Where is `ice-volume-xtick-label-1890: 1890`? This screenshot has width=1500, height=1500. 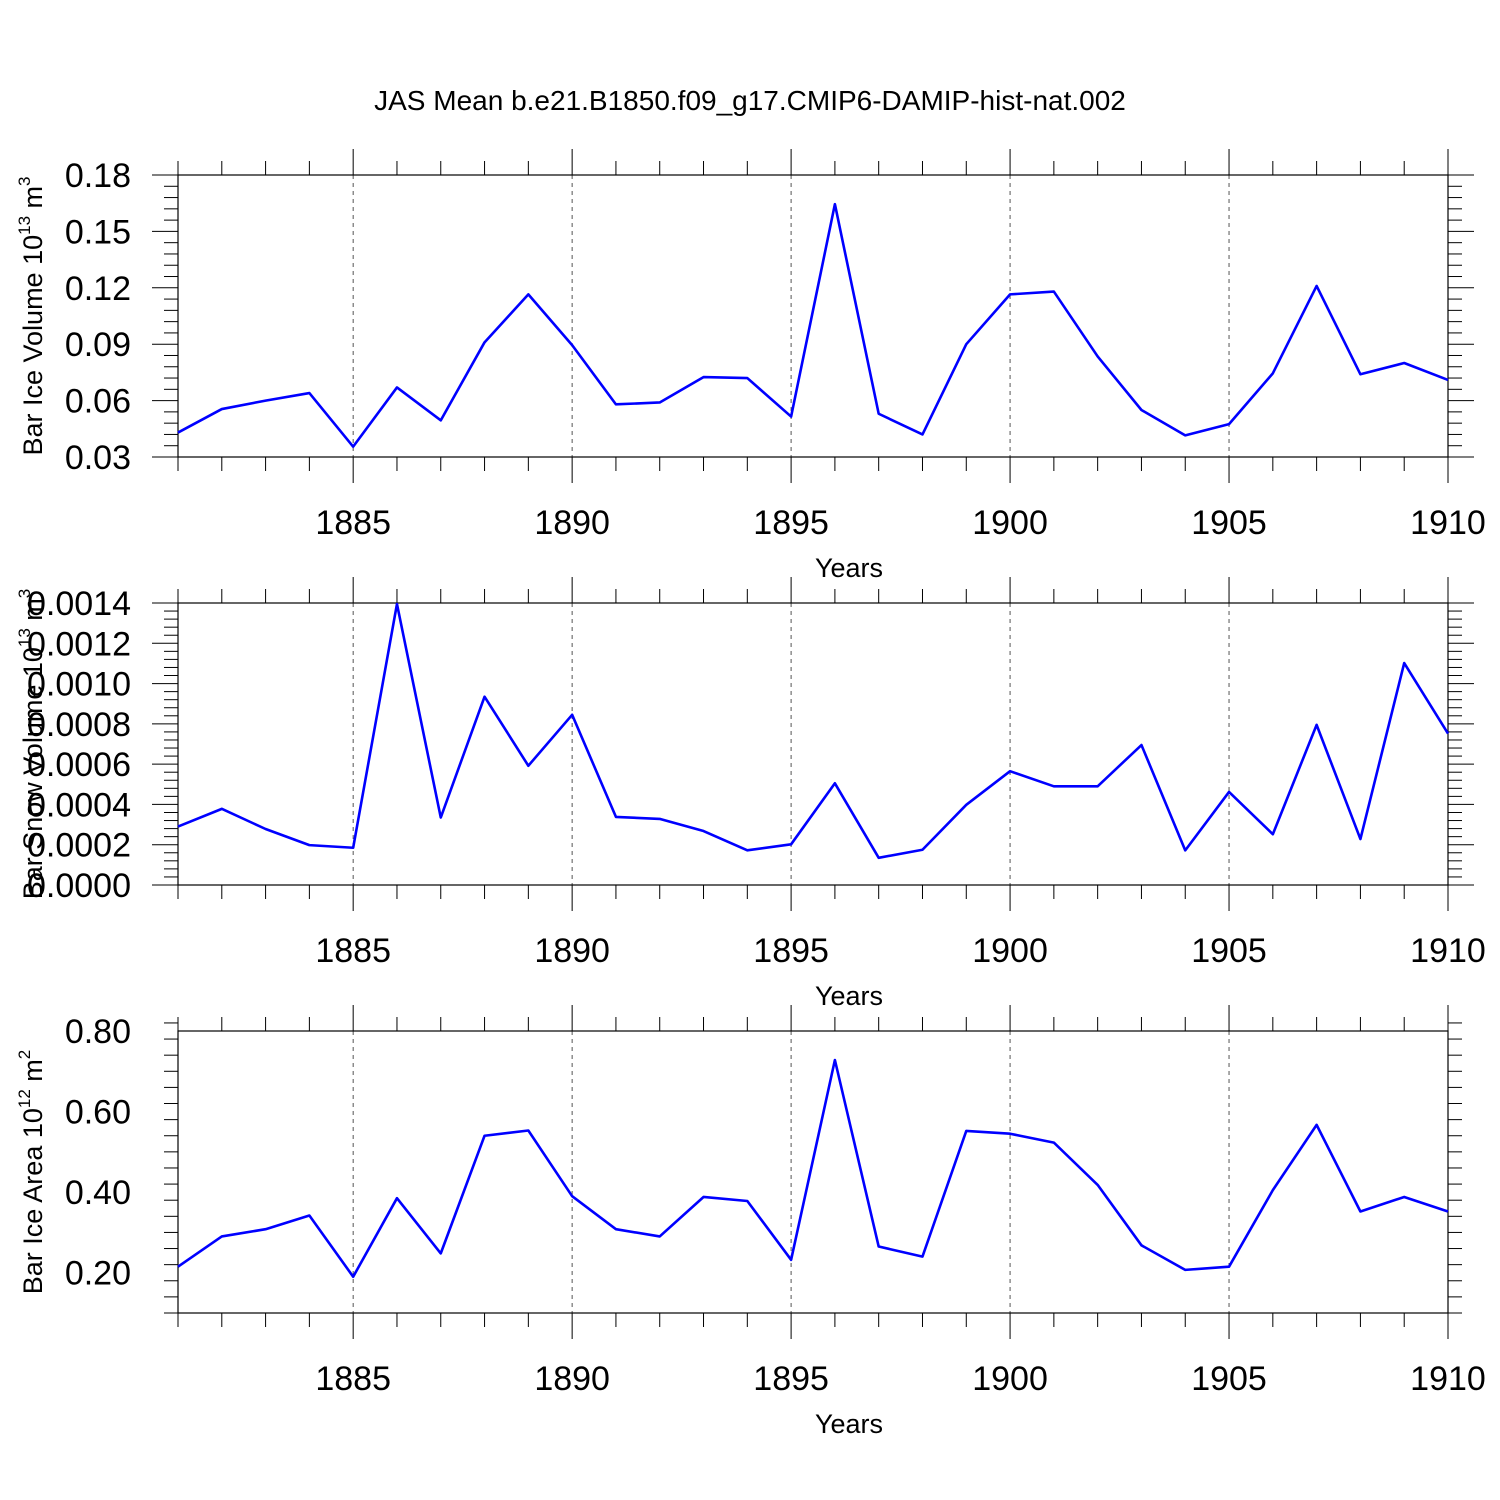 ice-volume-xtick-label-1890: 1890 is located at coordinates (572, 523).